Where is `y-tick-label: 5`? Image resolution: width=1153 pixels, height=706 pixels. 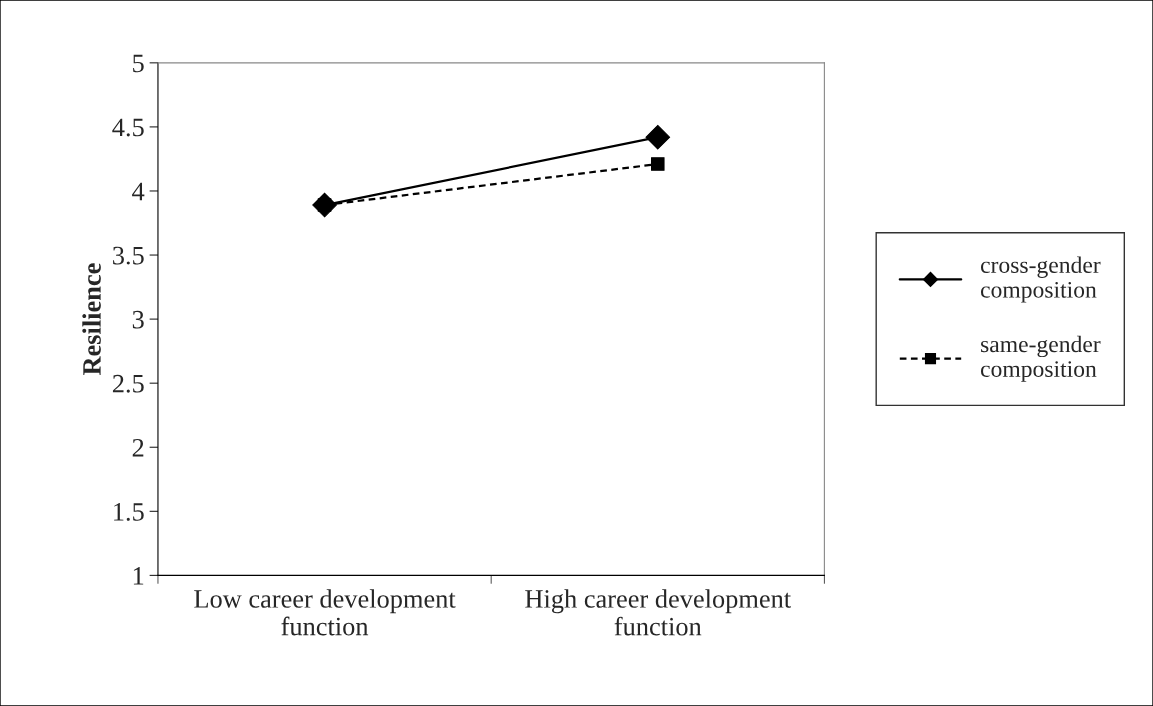
y-tick-label: 5 is located at coordinates (138, 63).